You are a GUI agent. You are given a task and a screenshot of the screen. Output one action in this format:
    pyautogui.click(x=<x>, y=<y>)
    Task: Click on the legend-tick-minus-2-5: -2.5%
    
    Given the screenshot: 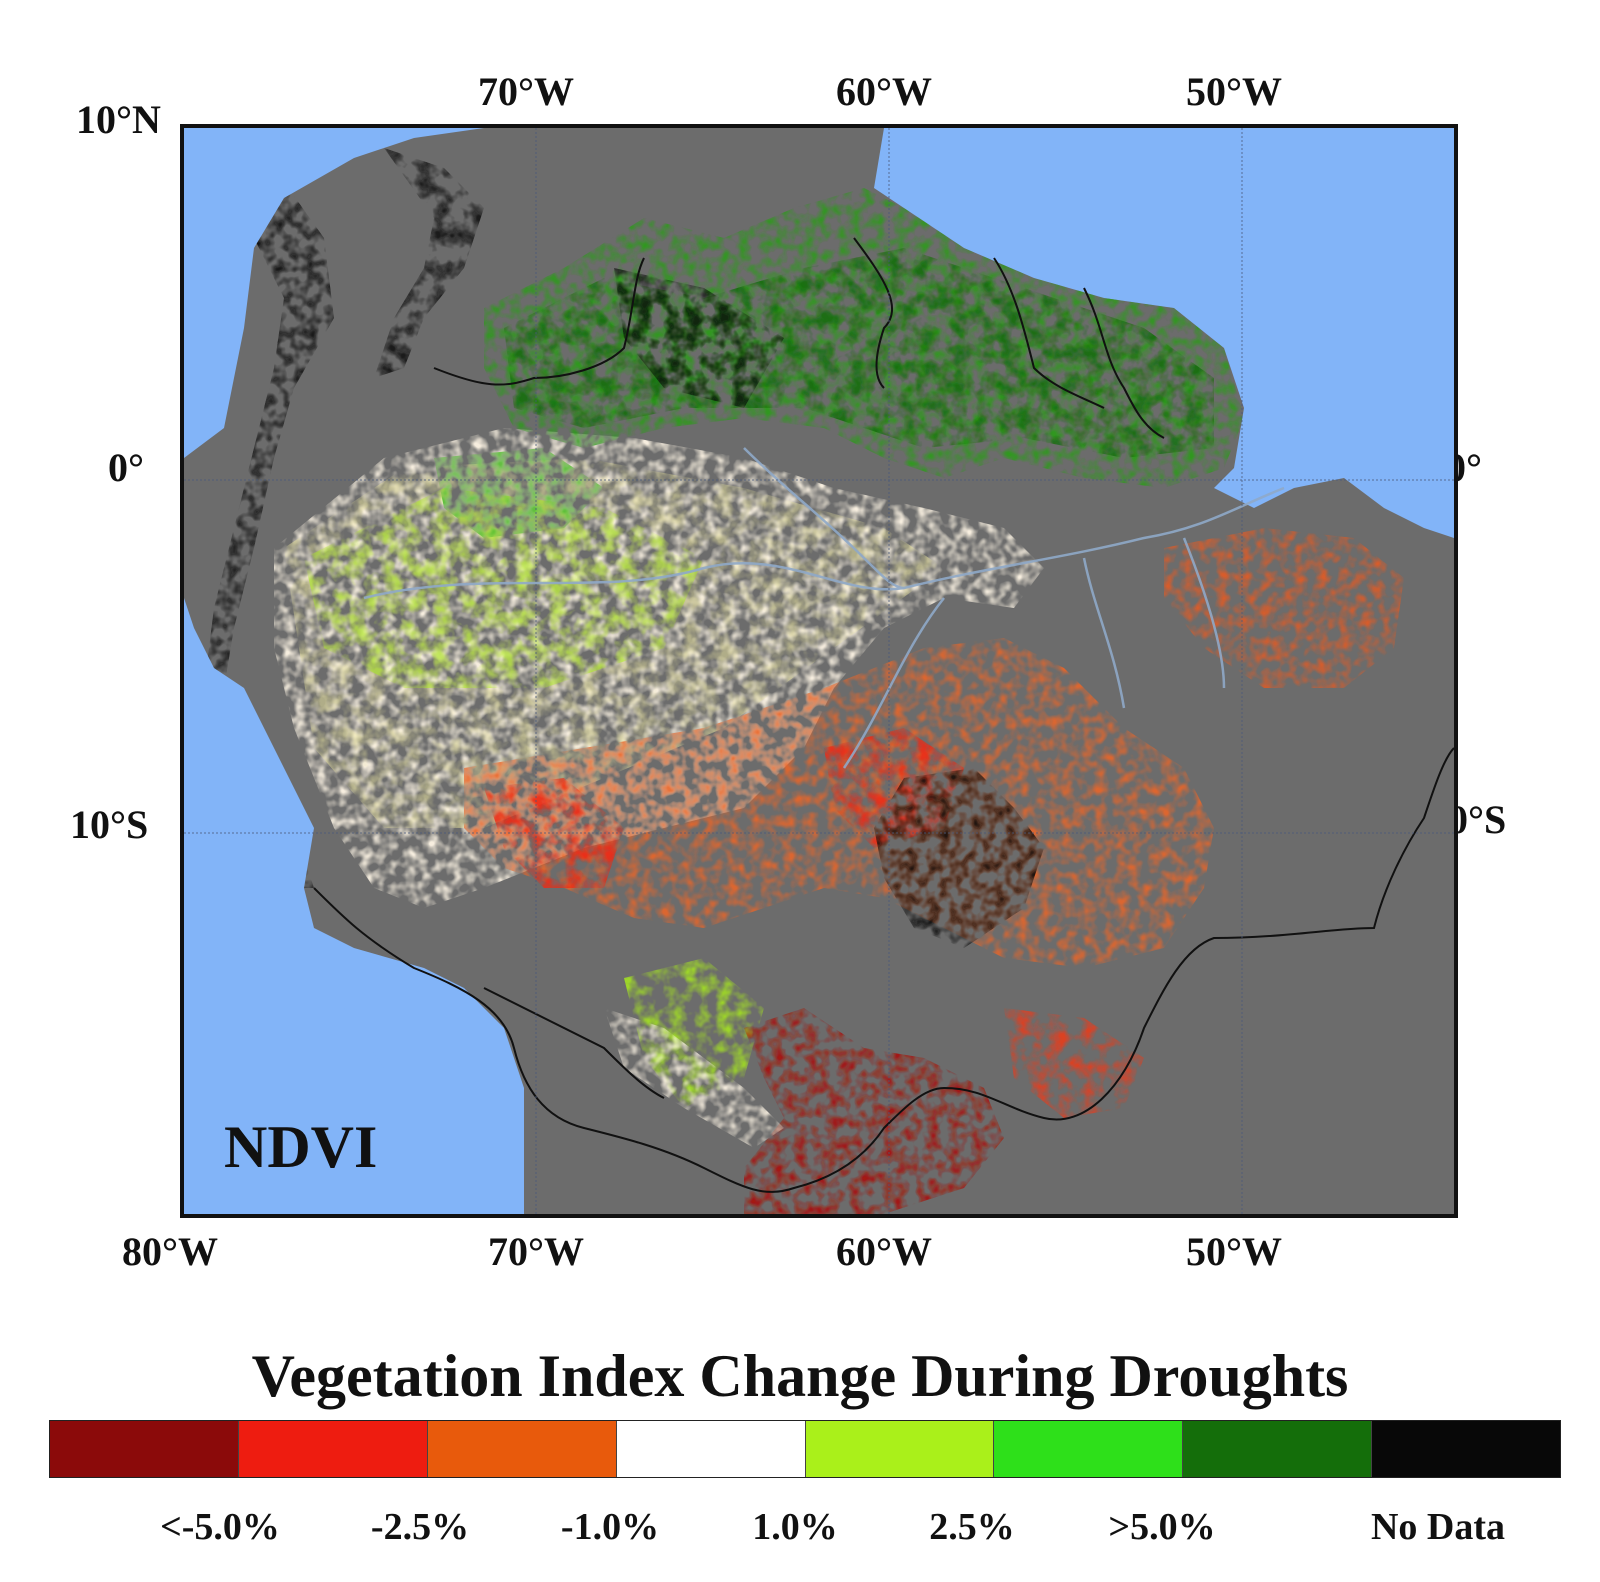 What is the action you would take?
    pyautogui.click(x=420, y=1527)
    